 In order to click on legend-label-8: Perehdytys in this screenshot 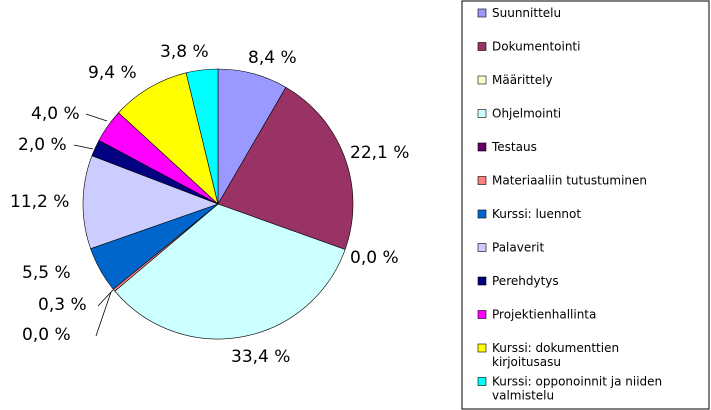, I will do `click(525, 281)`.